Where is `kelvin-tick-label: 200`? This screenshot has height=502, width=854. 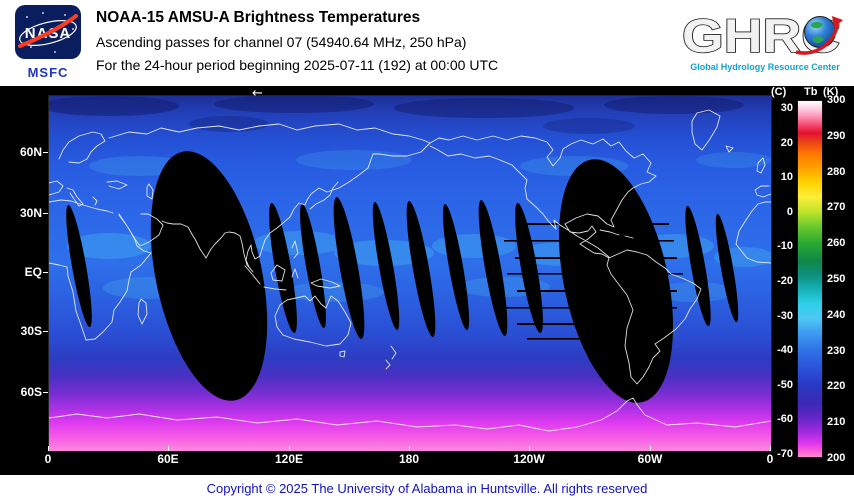 kelvin-tick-label: 200 is located at coordinates (836, 458).